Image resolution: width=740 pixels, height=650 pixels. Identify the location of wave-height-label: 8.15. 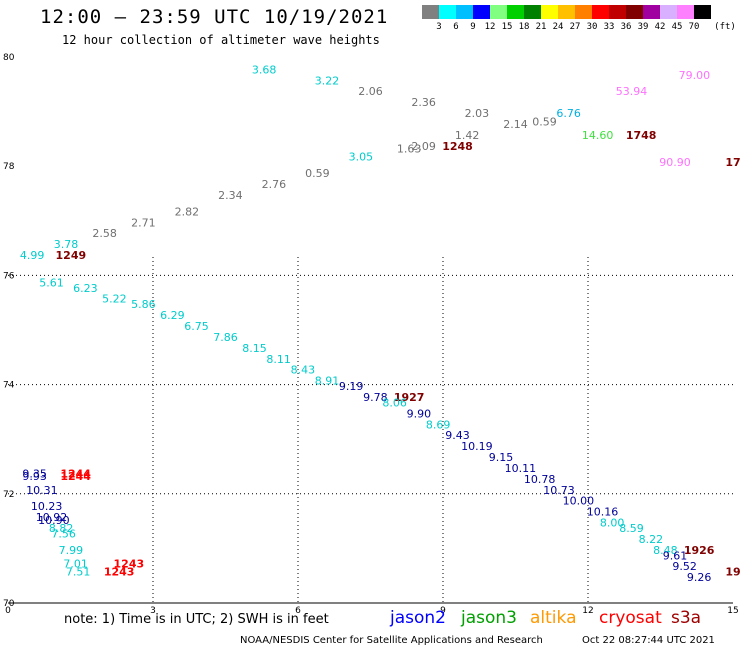
(254, 348).